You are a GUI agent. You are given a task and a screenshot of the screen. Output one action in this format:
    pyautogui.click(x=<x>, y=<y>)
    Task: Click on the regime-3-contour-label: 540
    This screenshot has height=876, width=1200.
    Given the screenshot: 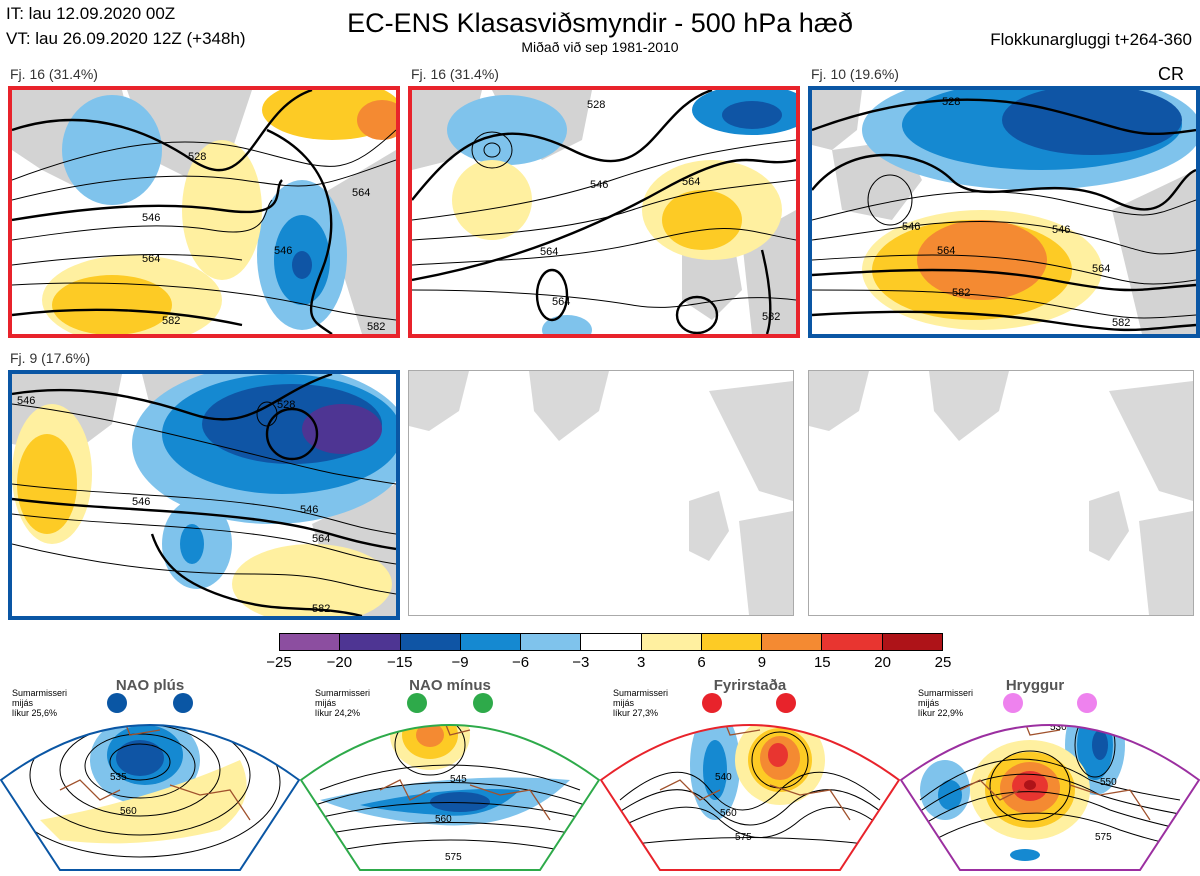 What is the action you would take?
    pyautogui.click(x=723, y=777)
    